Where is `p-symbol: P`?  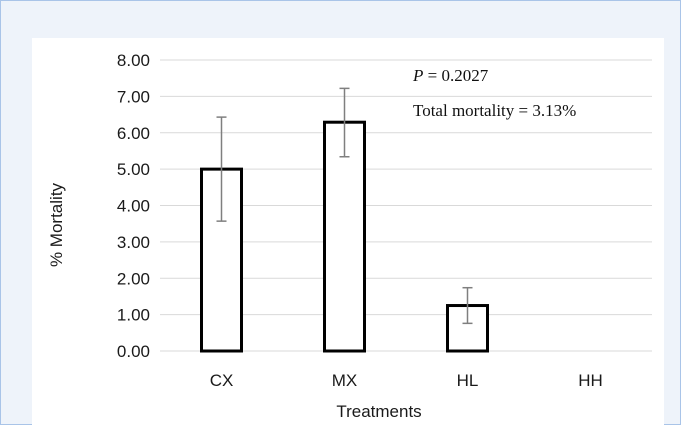 p-symbol: P is located at coordinates (417, 75).